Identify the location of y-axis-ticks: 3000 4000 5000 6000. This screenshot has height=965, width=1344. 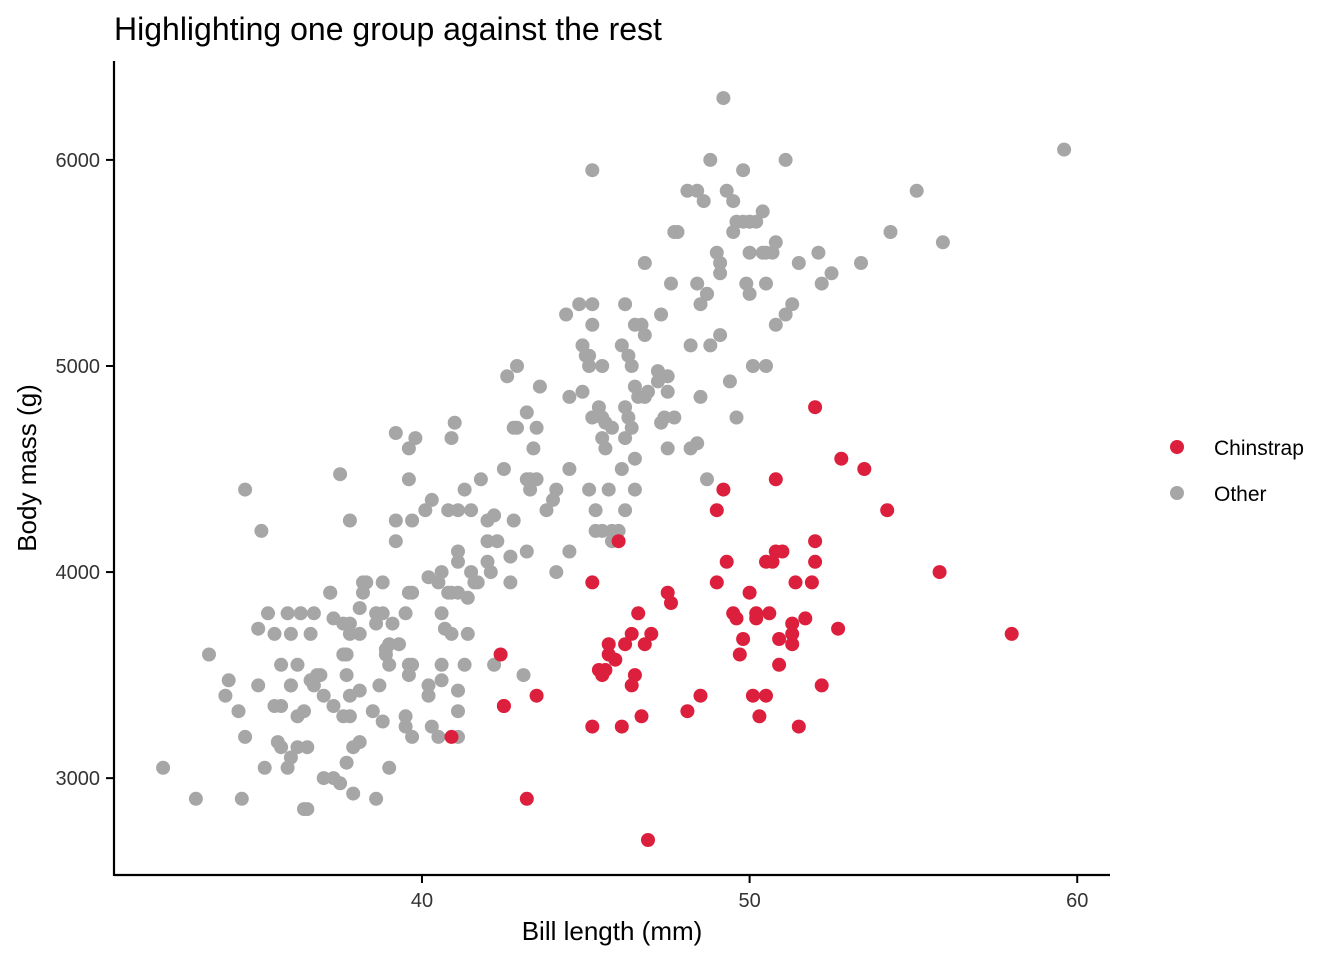
(85, 470).